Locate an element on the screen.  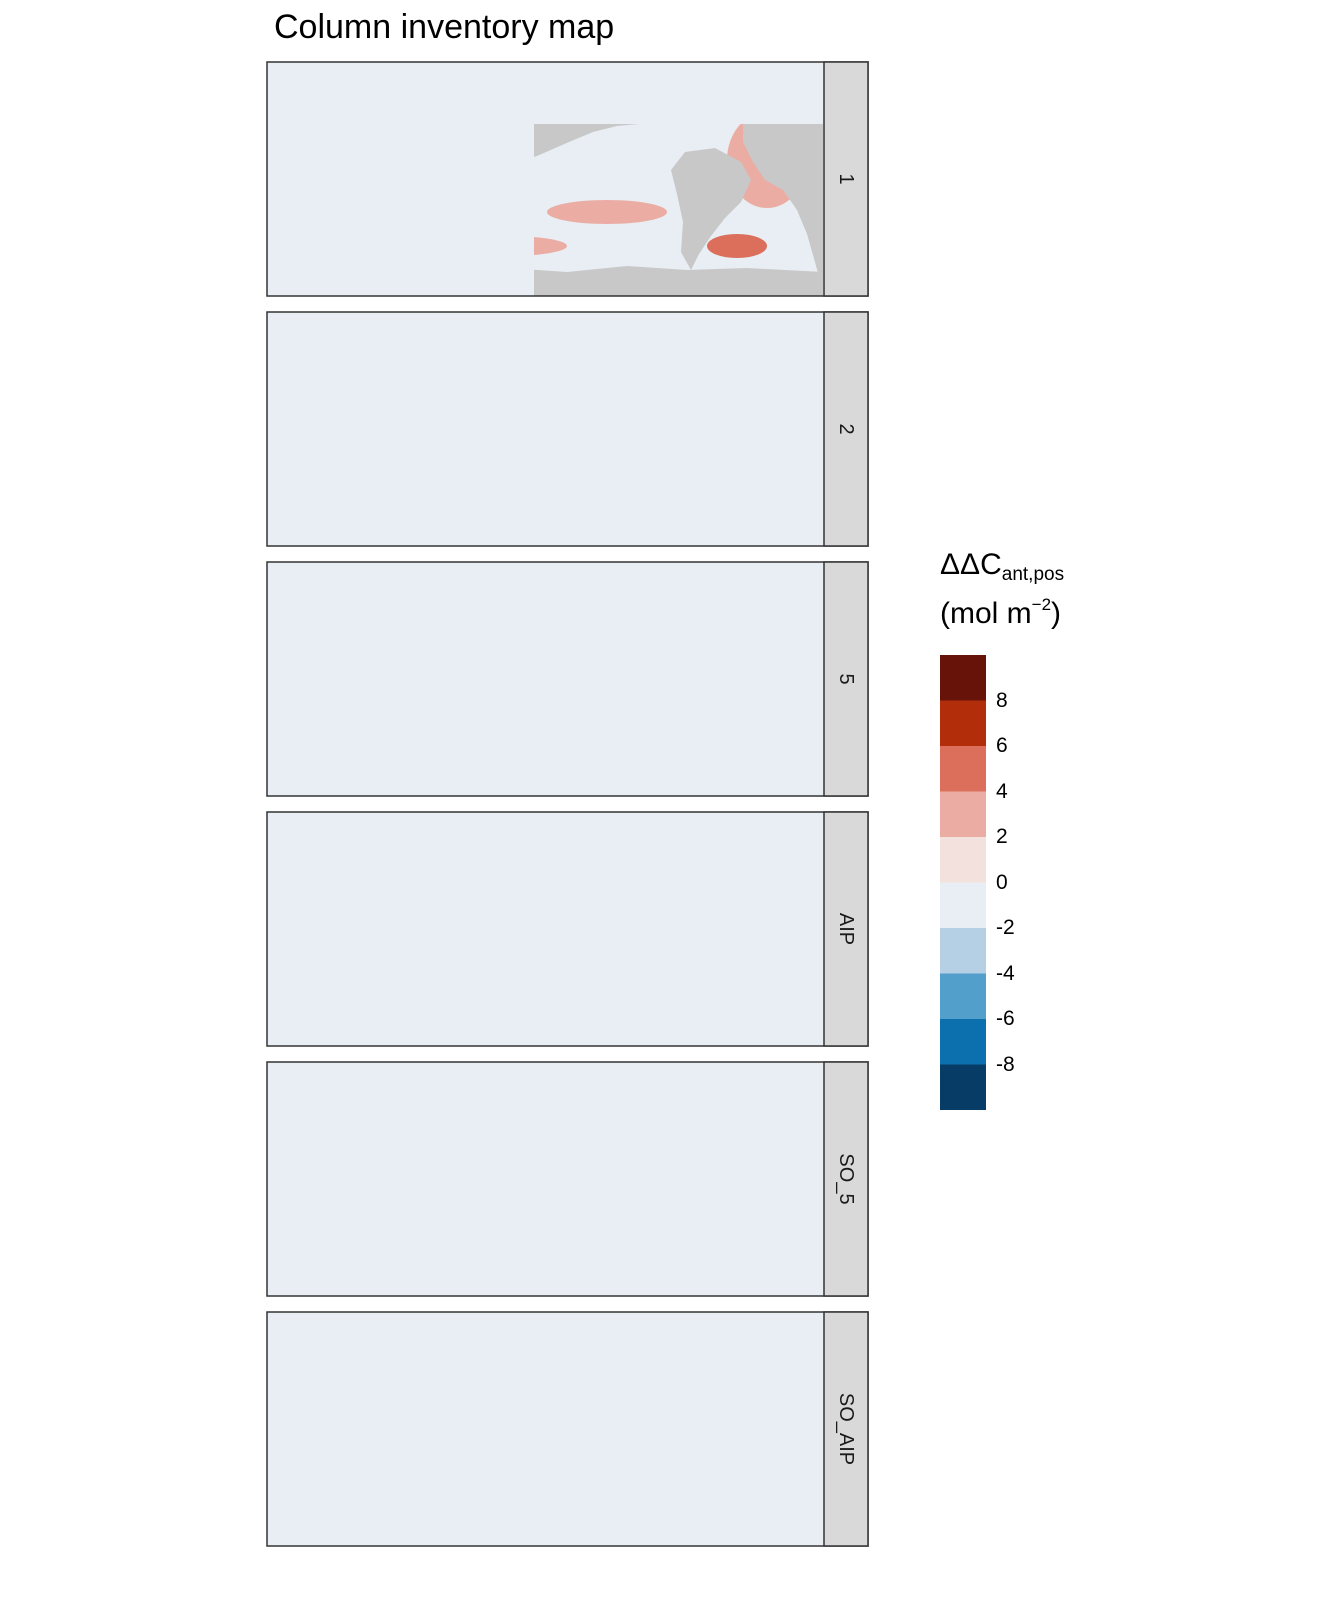
facet-label: AIP is located at coordinates (846, 929).